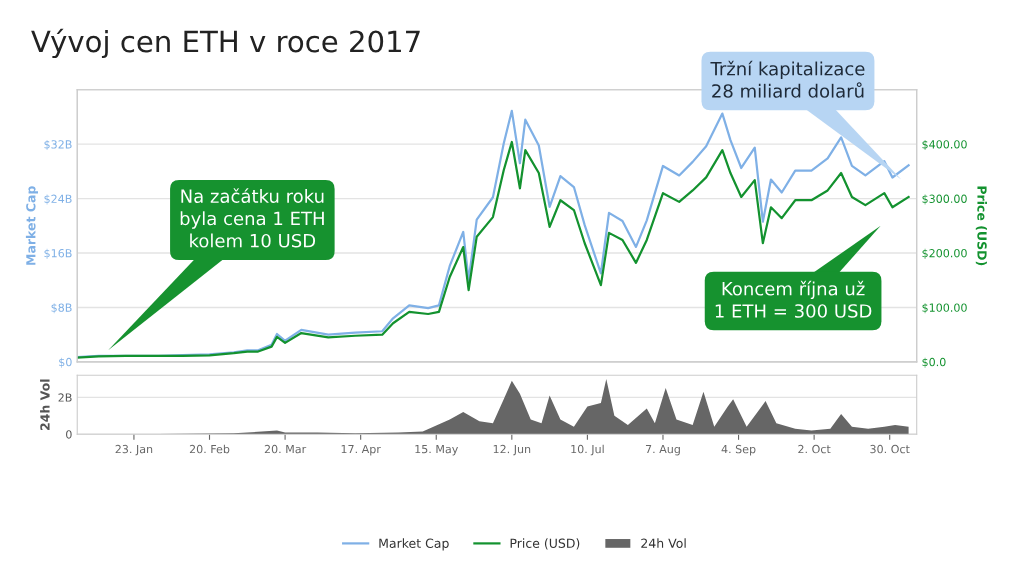  Describe the element at coordinates (934, 362) in the screenshot. I see `y2-tick-label: $0.0` at that location.